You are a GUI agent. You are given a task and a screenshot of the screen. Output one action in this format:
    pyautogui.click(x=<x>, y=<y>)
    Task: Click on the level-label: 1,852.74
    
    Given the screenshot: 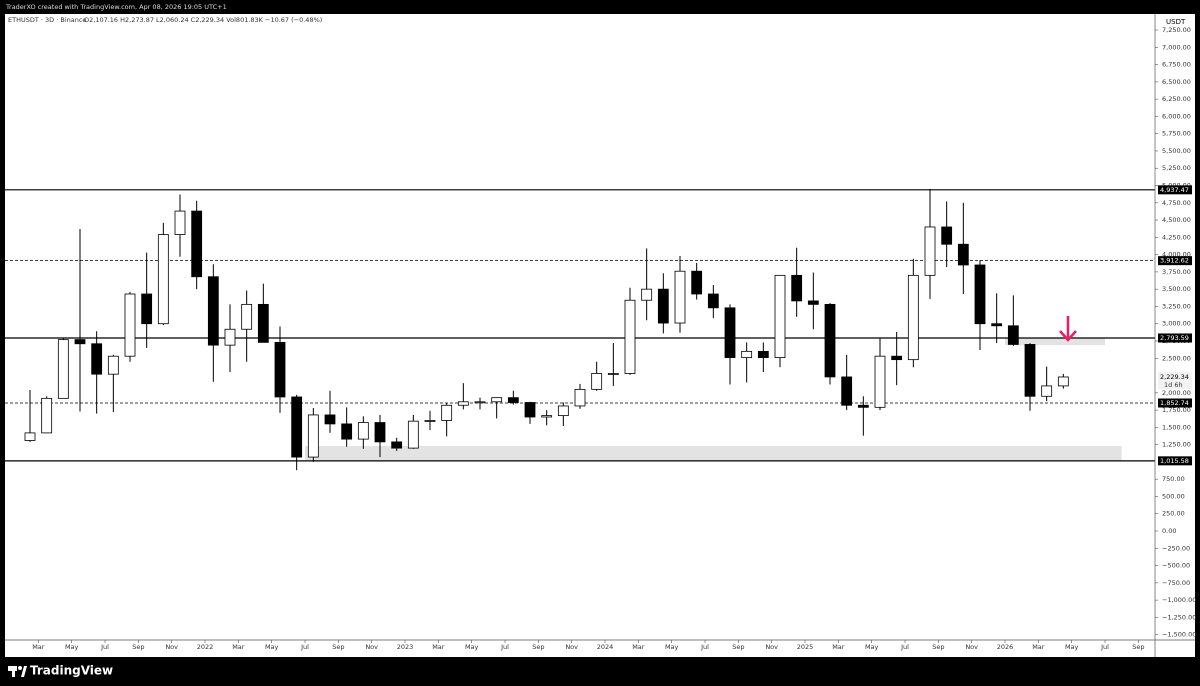 What is the action you would take?
    pyautogui.click(x=1174, y=403)
    